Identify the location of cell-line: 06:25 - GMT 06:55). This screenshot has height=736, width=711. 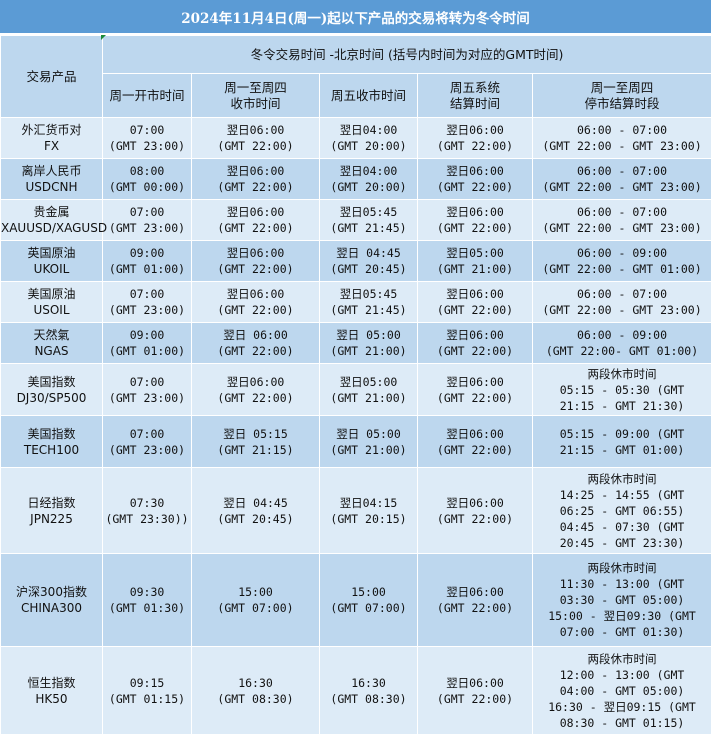
(622, 510).